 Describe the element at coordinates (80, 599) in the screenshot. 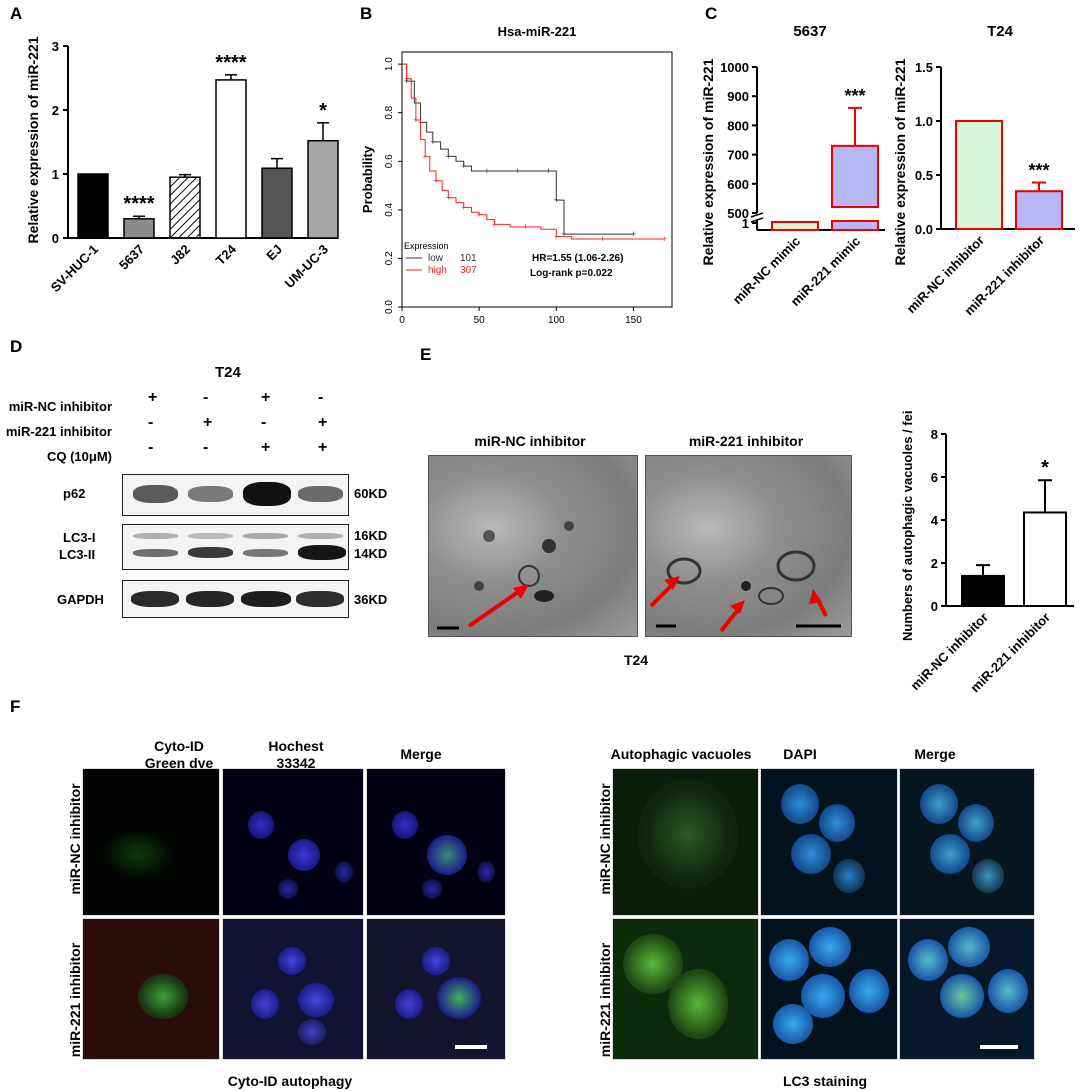

I see `blot-label-gapdh: GAPDH` at that location.